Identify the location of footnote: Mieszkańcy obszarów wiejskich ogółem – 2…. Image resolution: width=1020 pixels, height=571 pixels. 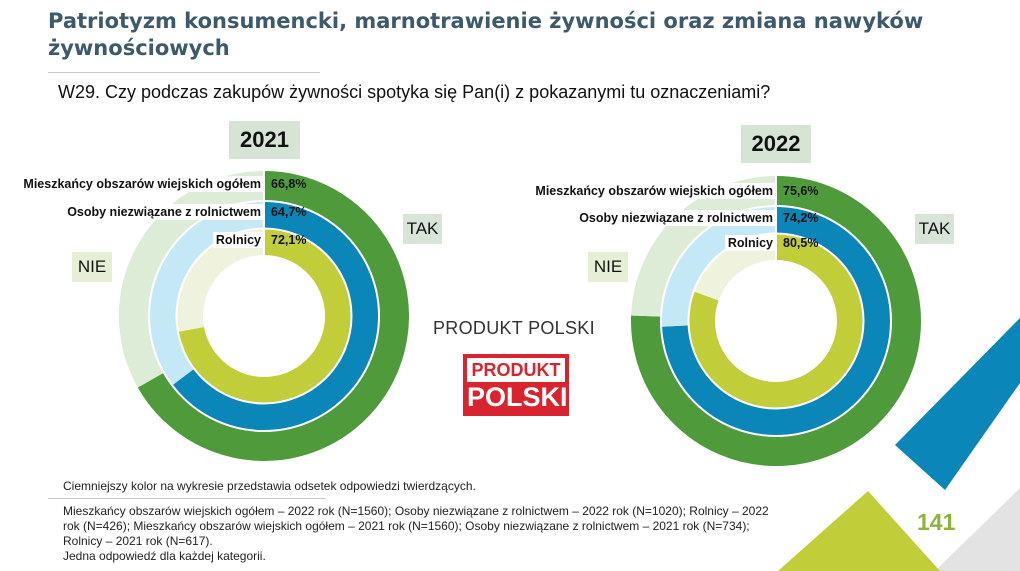
(423, 534).